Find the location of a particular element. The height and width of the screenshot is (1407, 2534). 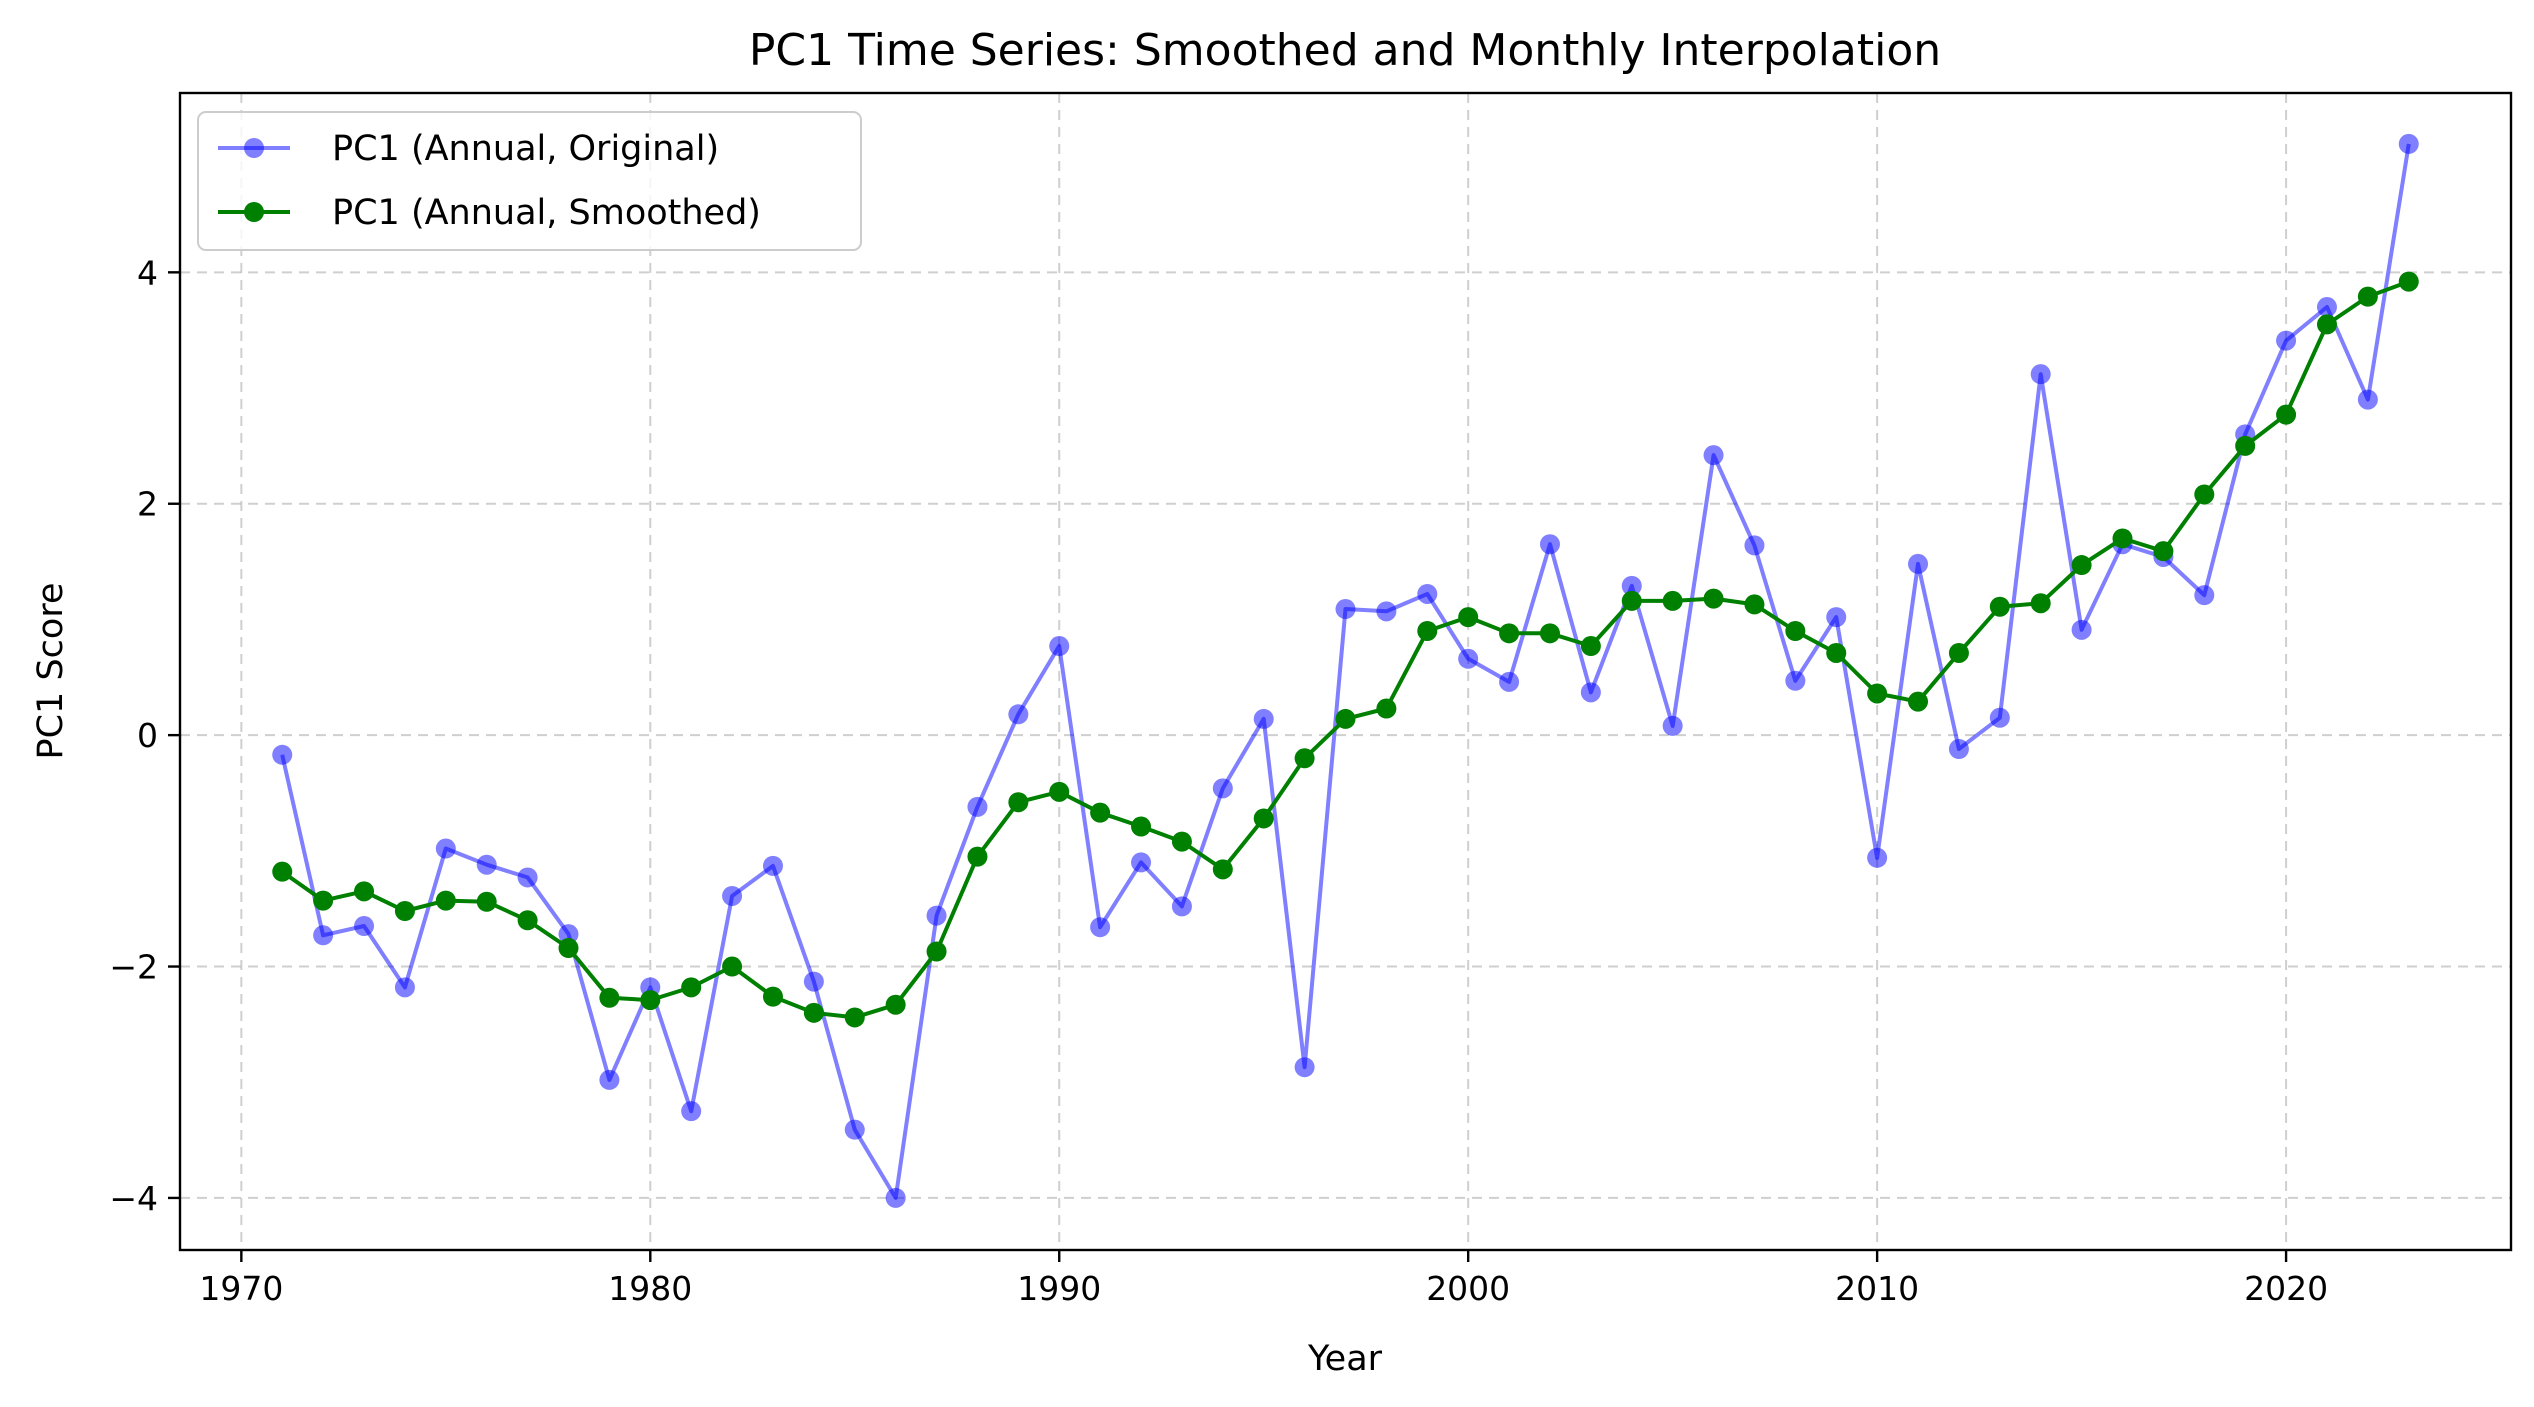

y-tick-label: 0 is located at coordinates (147, 735).